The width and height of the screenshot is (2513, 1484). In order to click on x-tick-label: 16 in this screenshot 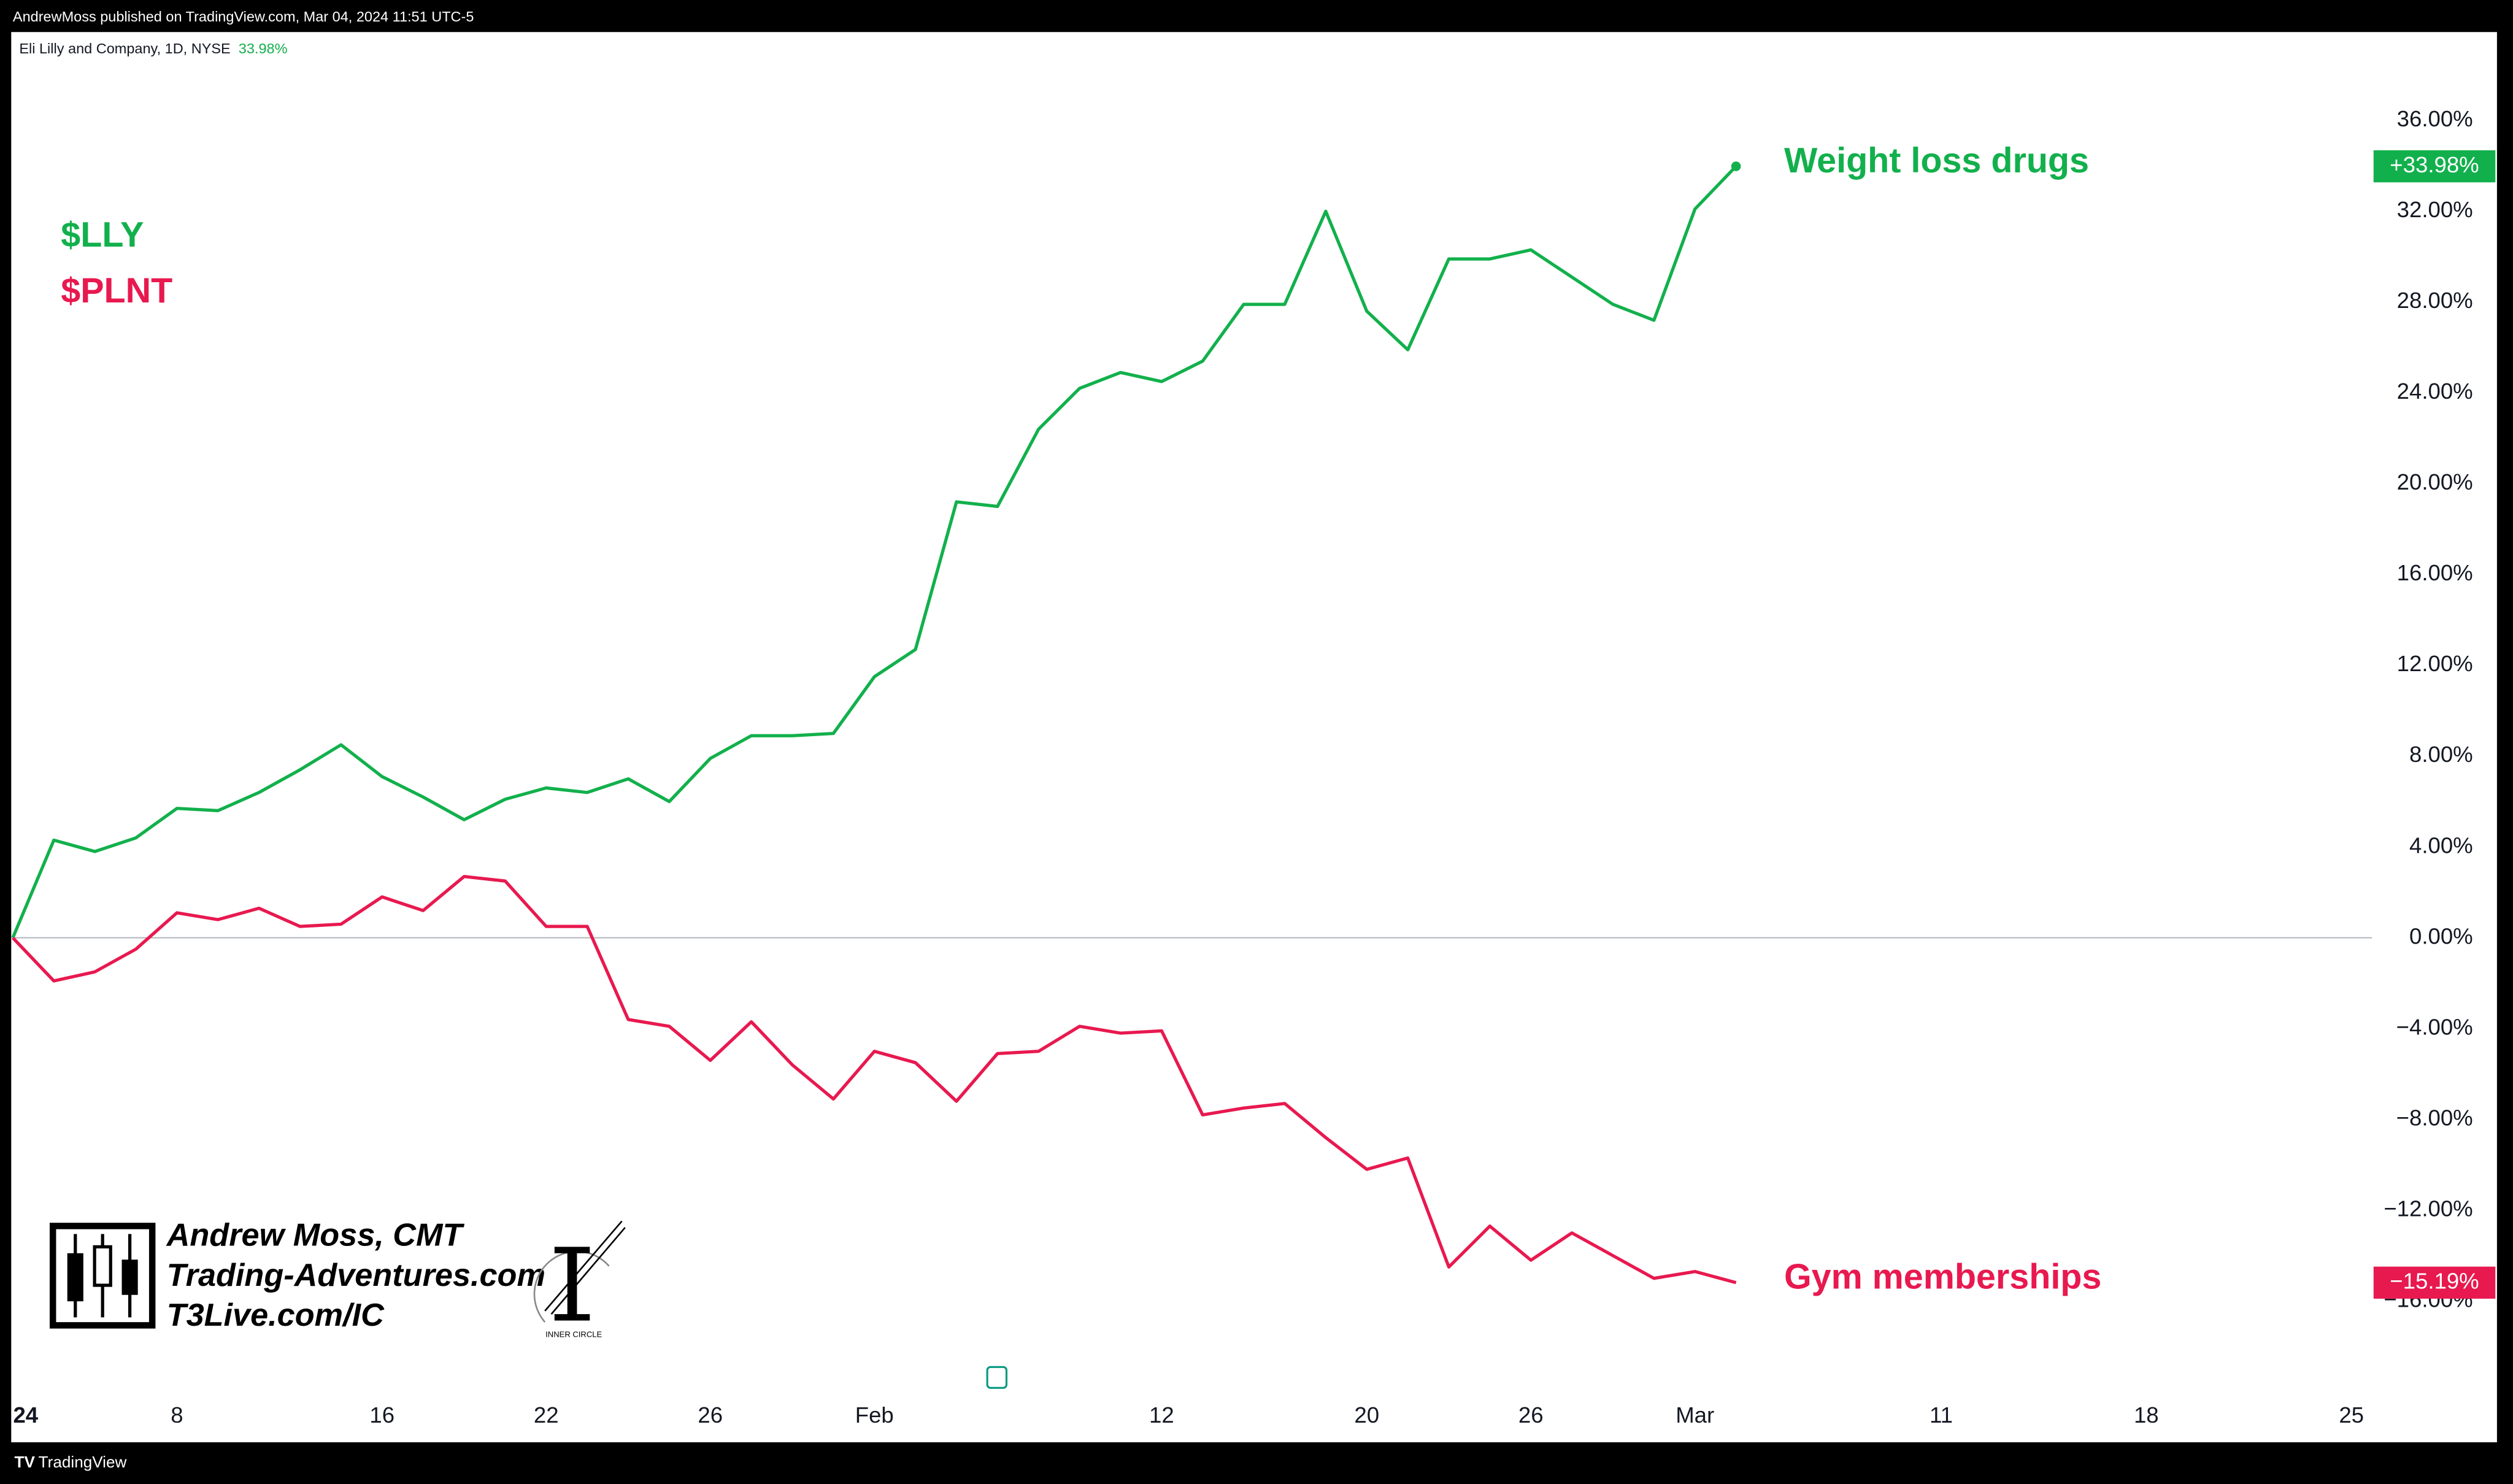, I will do `click(381, 1415)`.